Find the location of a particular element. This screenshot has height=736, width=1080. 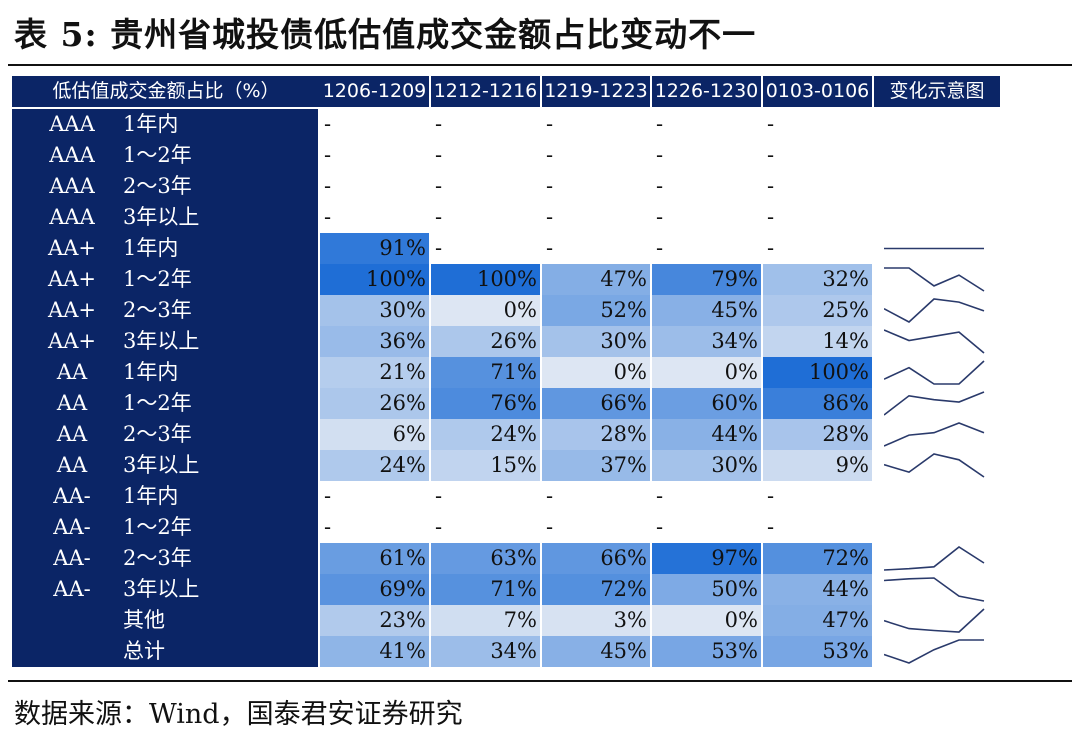

row-label: AAA 1～2年 is located at coordinates (165, 155).